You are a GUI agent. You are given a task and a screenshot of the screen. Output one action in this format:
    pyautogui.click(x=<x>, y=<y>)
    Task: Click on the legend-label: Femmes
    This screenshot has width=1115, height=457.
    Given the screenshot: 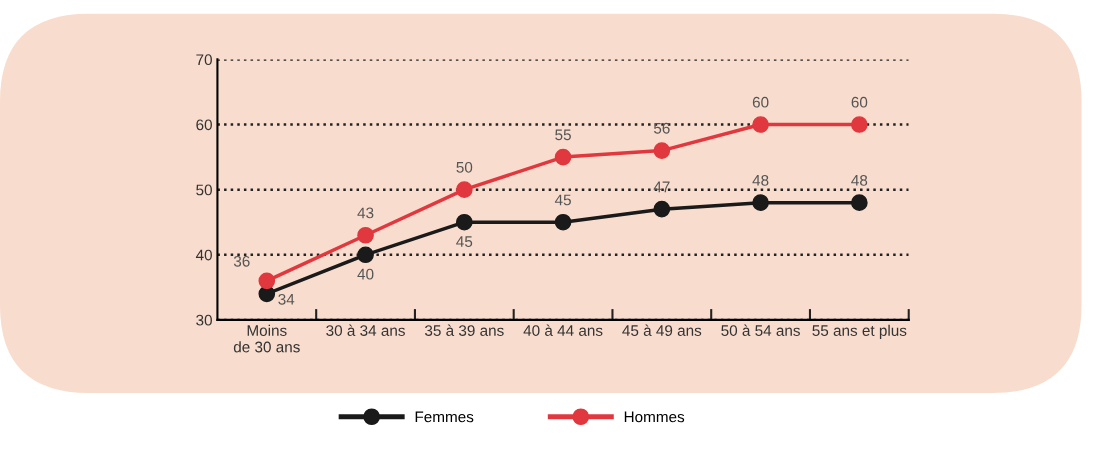 What is the action you would take?
    pyautogui.click(x=444, y=417)
    